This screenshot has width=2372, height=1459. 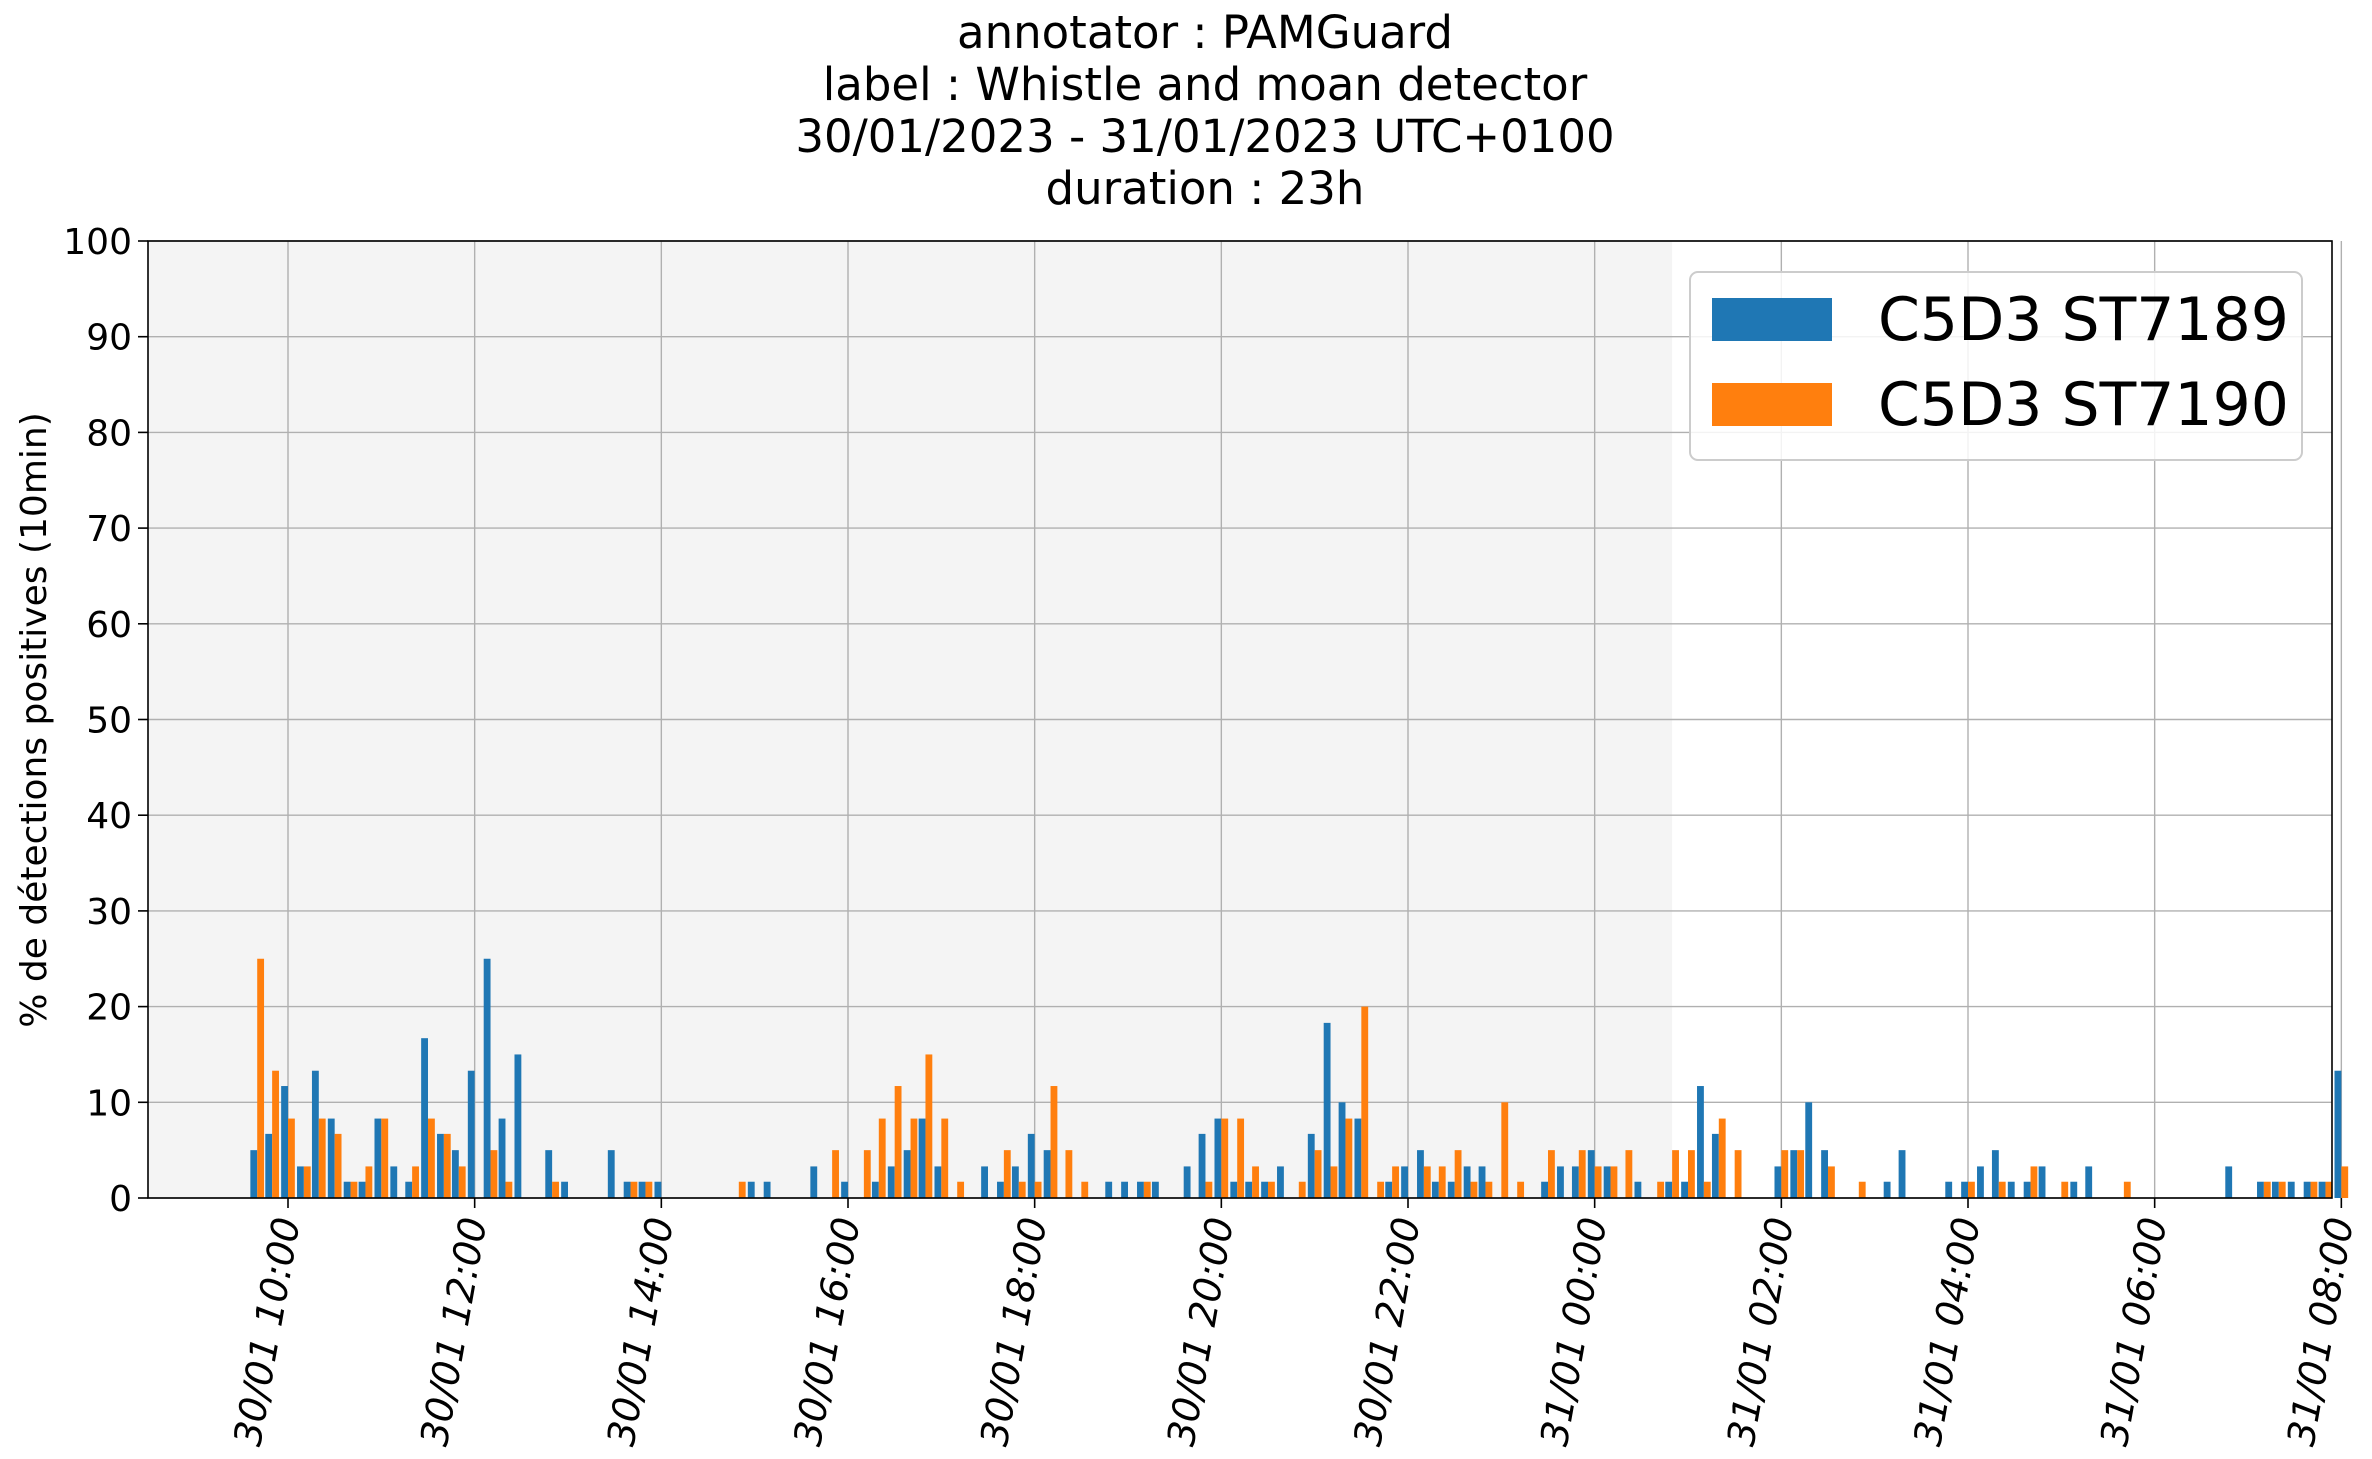 What do you see at coordinates (109, 1008) in the screenshot?
I see `y-tick-label: 20` at bounding box center [109, 1008].